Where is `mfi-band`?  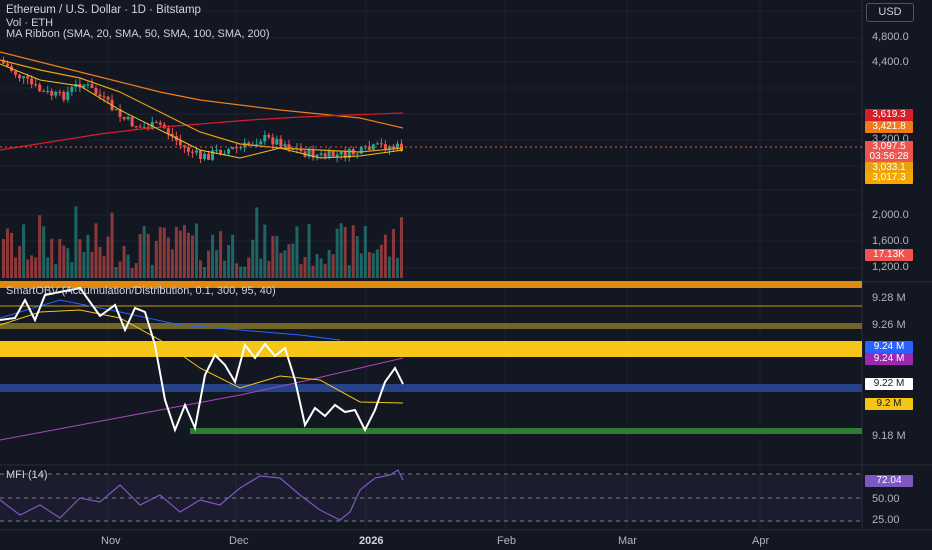
mfi-band is located at coordinates (431, 498).